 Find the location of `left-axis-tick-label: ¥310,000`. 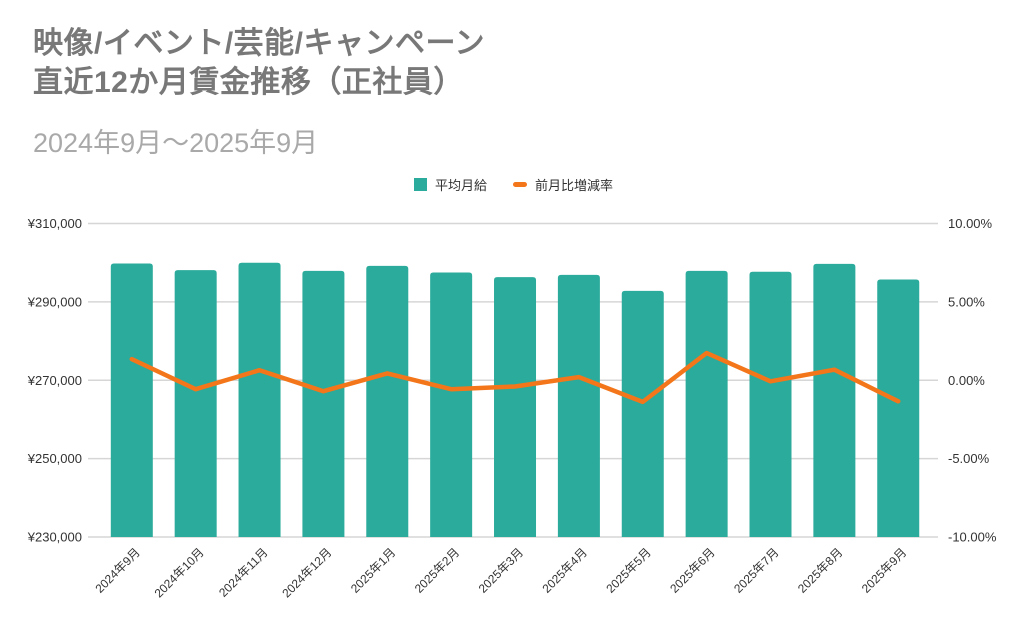

left-axis-tick-label: ¥310,000 is located at coordinates (54, 223).